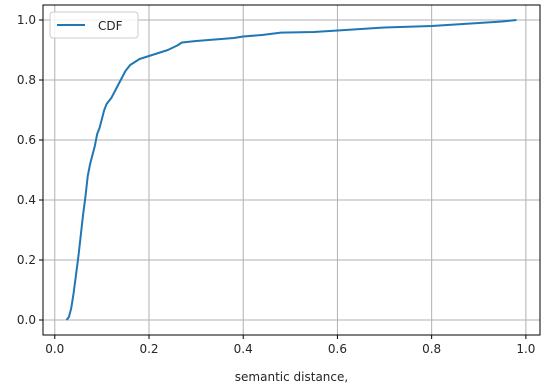 The height and width of the screenshot is (391, 544). What do you see at coordinates (110, 26) in the screenshot?
I see `legend-label: CDF` at bounding box center [110, 26].